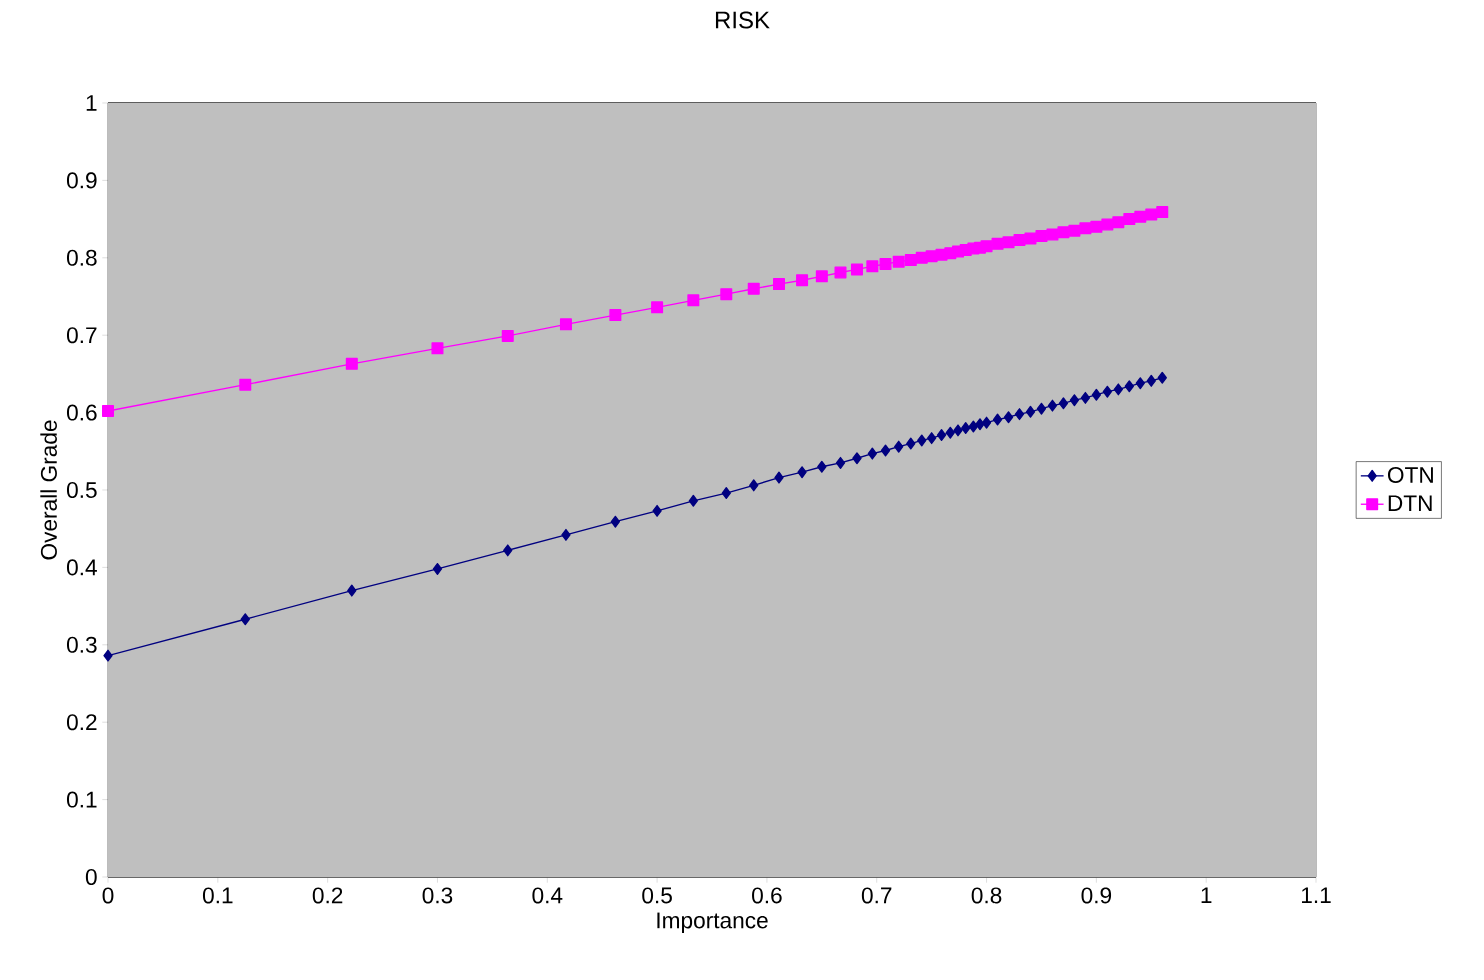 The image size is (1484, 980). I want to click on chart-title: RISK, so click(742, 20).